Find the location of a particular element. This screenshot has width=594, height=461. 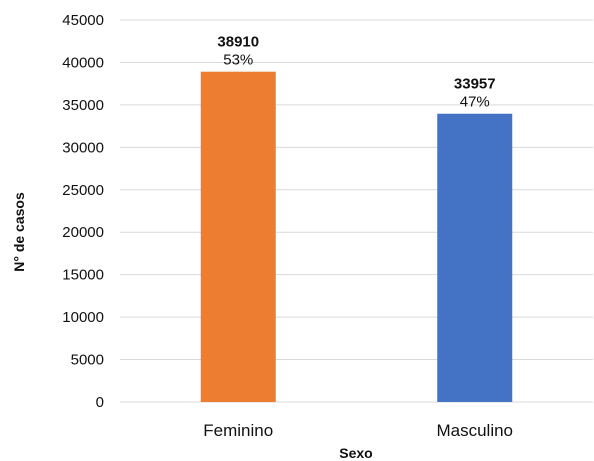

x-axis-title: Sexo is located at coordinates (355, 453).